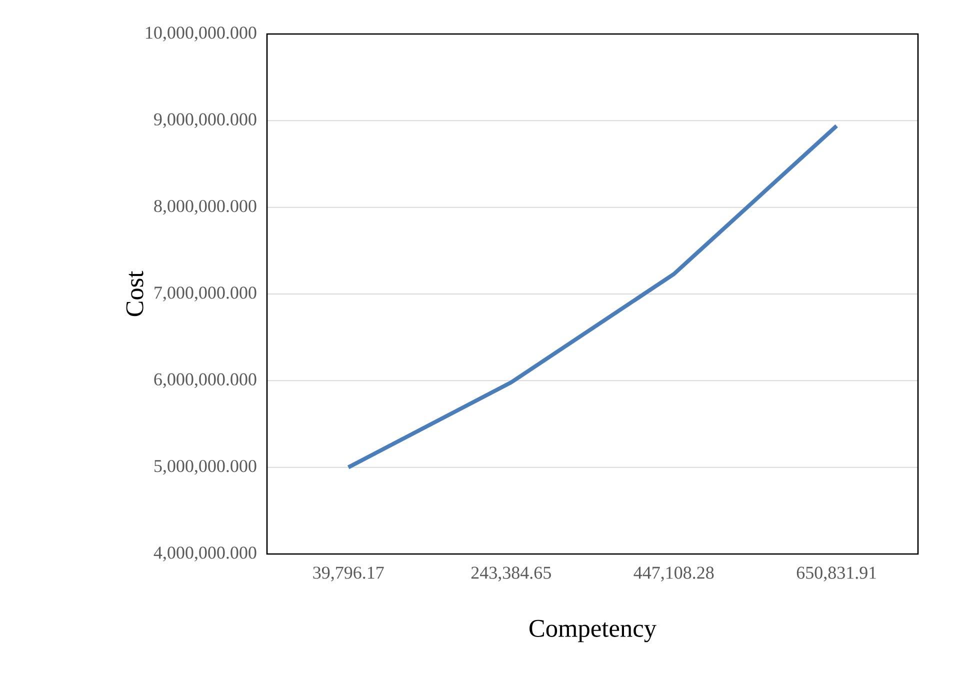 The width and height of the screenshot is (958, 688). What do you see at coordinates (593, 631) in the screenshot?
I see `x-axis-title: Competency` at bounding box center [593, 631].